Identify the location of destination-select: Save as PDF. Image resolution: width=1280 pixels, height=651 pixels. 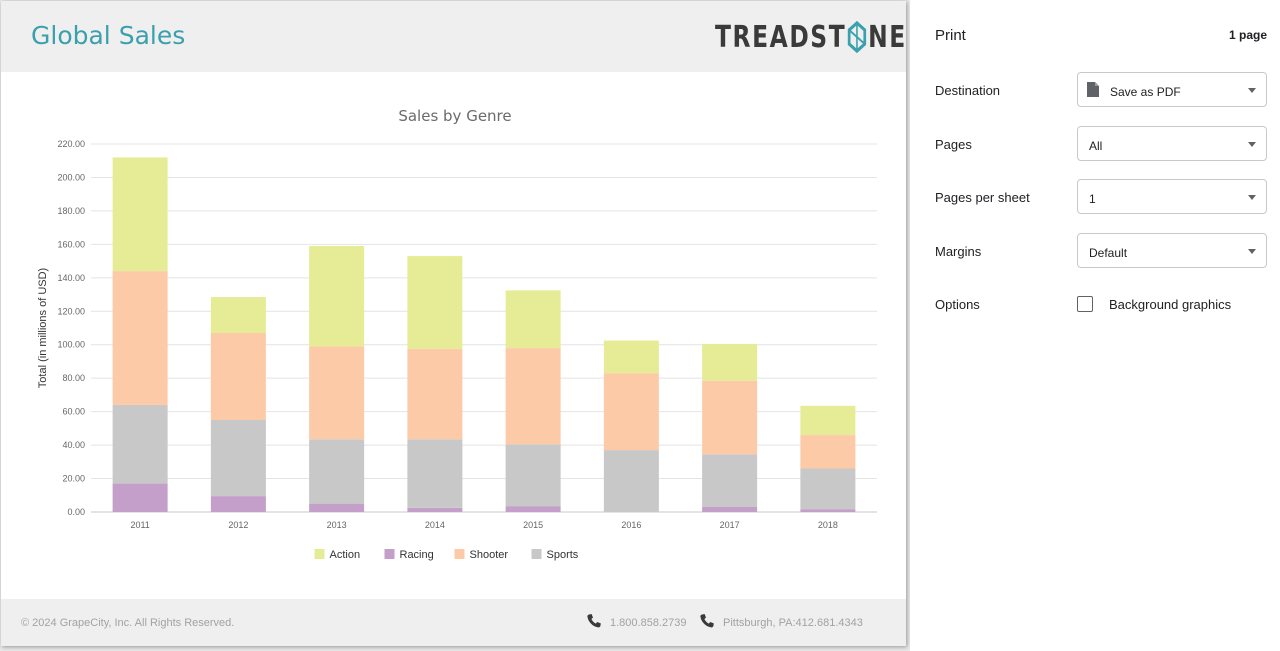
(1172, 89).